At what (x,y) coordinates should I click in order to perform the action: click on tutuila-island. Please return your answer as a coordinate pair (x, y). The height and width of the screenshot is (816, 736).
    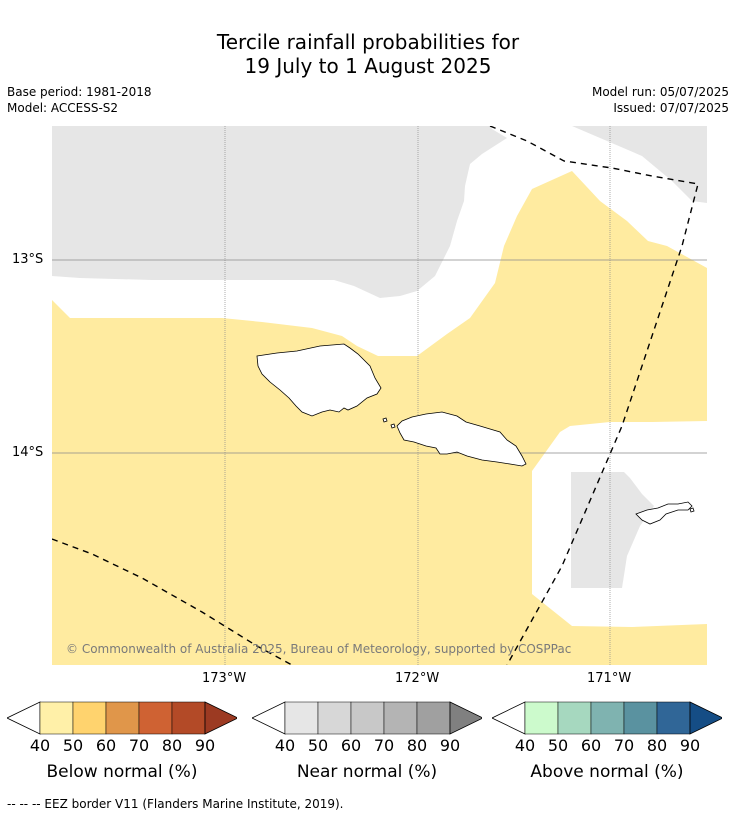
    Looking at the image, I should click on (664, 513).